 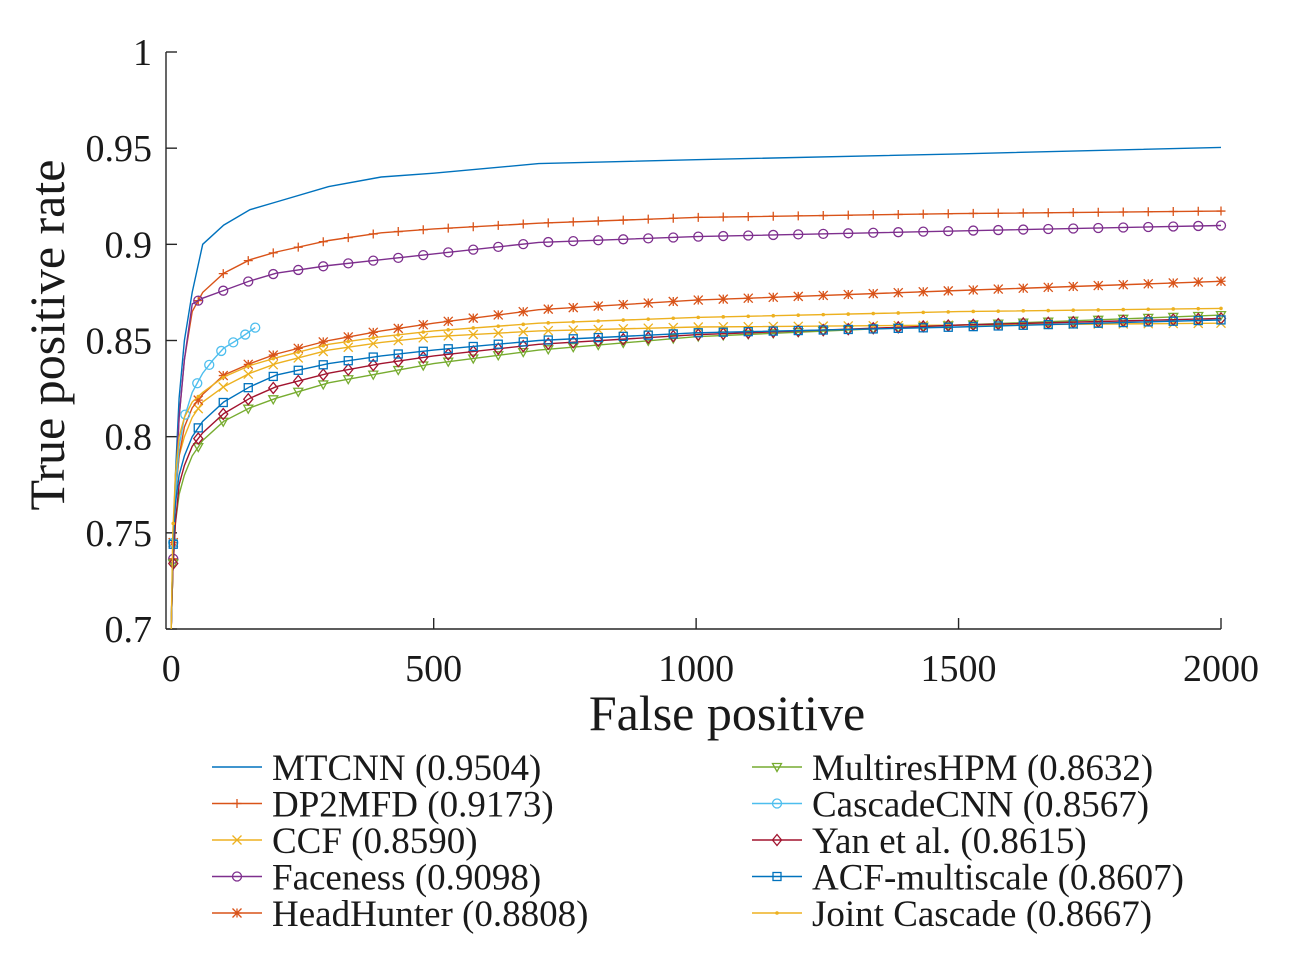 I want to click on y-axis-label: True positive rate, so click(x=47, y=335).